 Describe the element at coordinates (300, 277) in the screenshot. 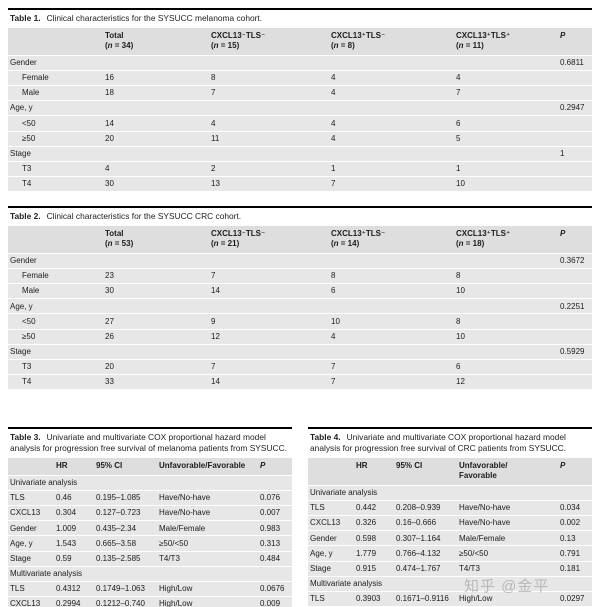

I see `table-row: Female 23 7 8 8` at that location.